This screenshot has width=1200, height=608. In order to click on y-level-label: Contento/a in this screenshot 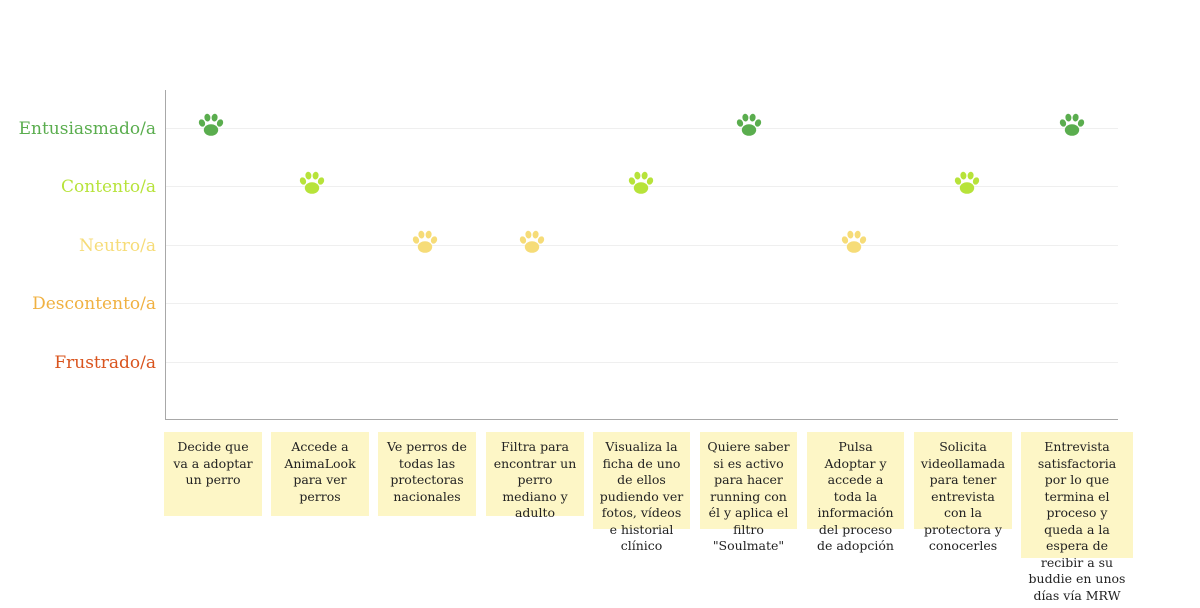, I will do `click(108, 187)`.